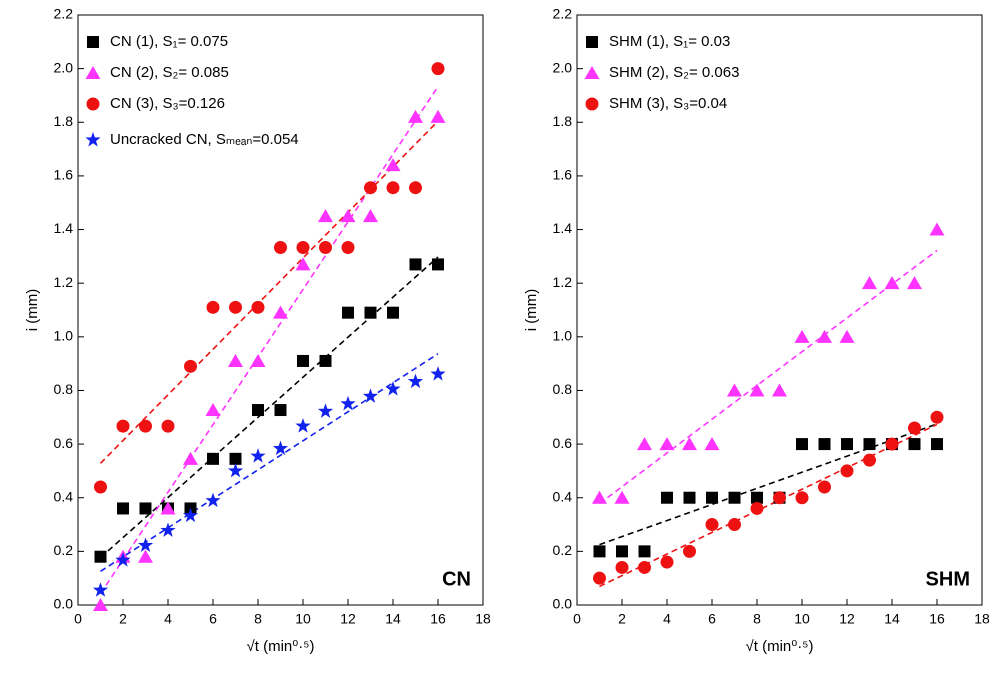 The height and width of the screenshot is (676, 992). What do you see at coordinates (78, 619) in the screenshot?
I see `x-tick-label: 0` at bounding box center [78, 619].